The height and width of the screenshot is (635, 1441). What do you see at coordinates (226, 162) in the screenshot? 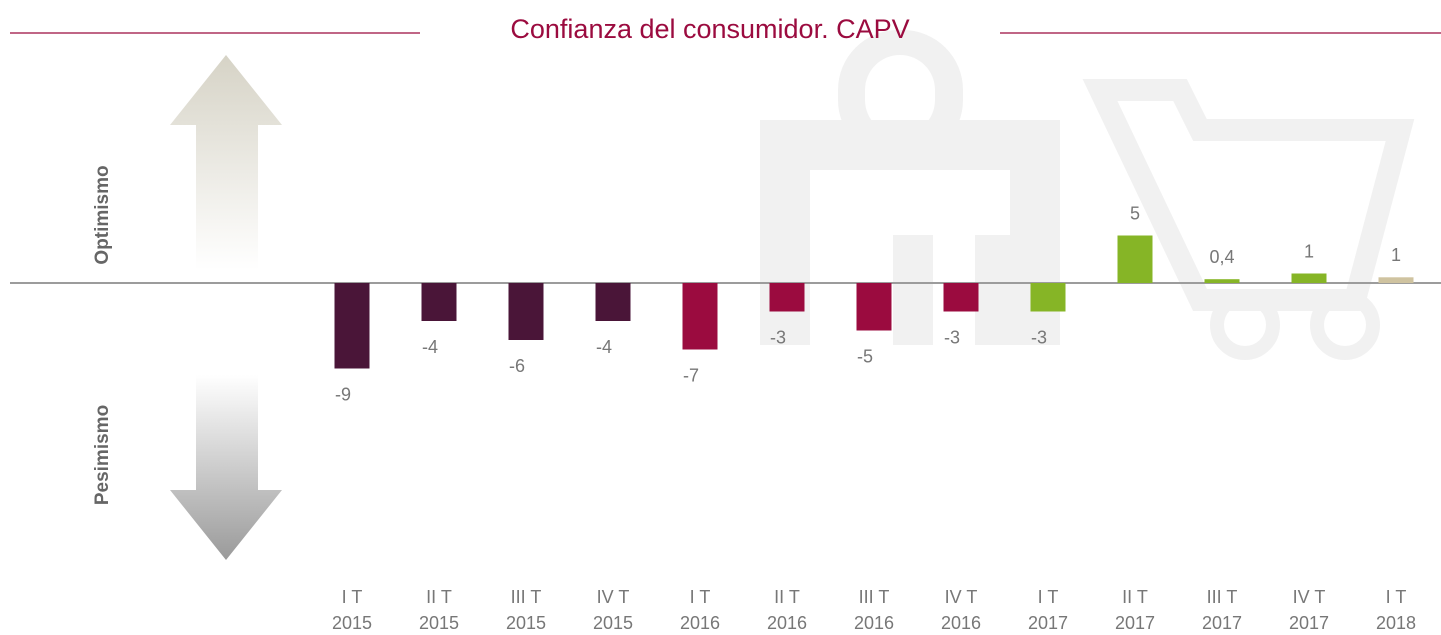
I see `up-arrow` at bounding box center [226, 162].